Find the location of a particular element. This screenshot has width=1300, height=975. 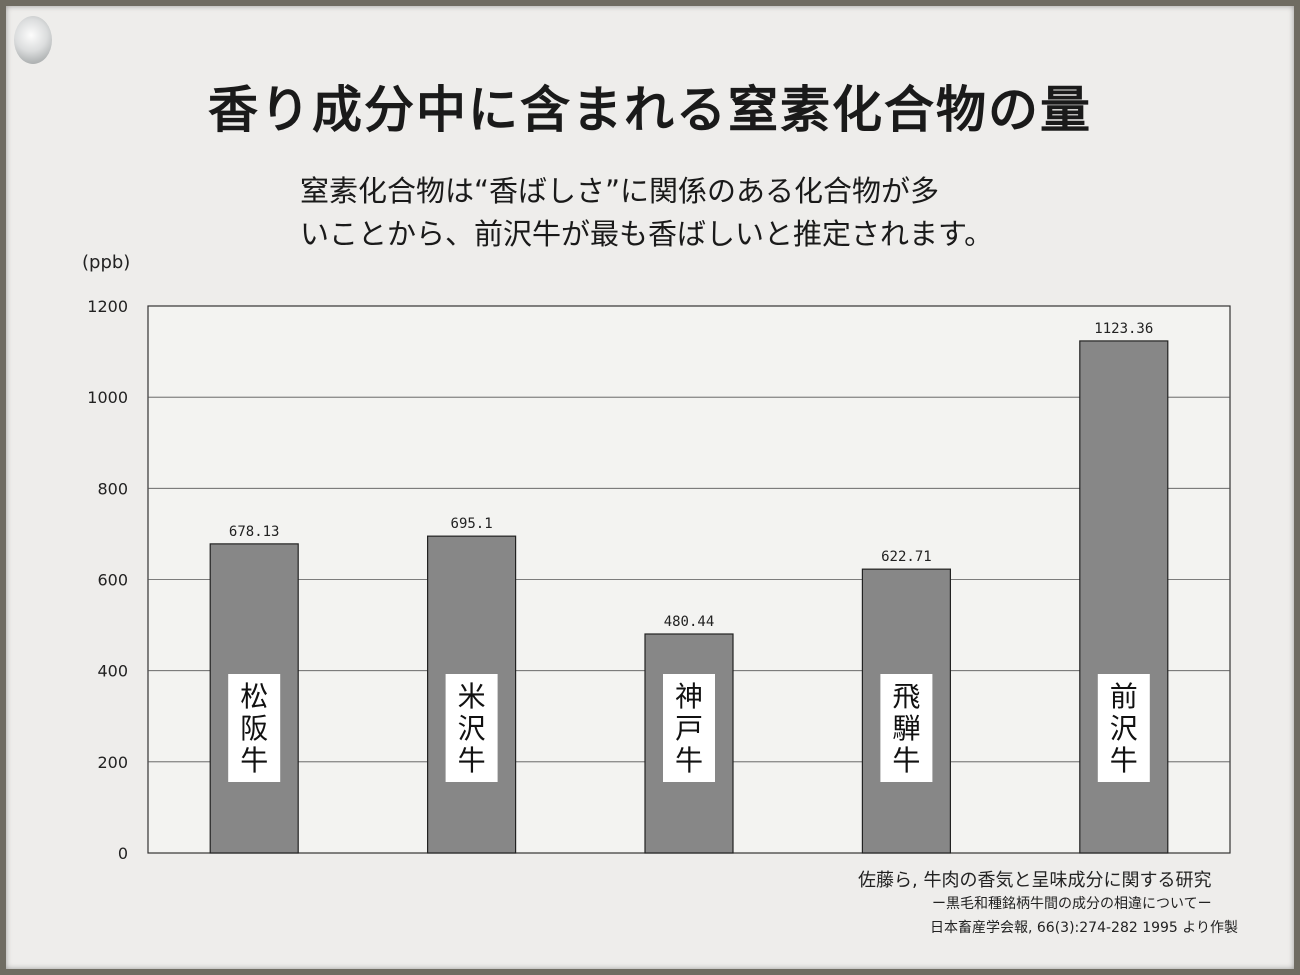

category-label: 米沢牛 is located at coordinates (472, 728).